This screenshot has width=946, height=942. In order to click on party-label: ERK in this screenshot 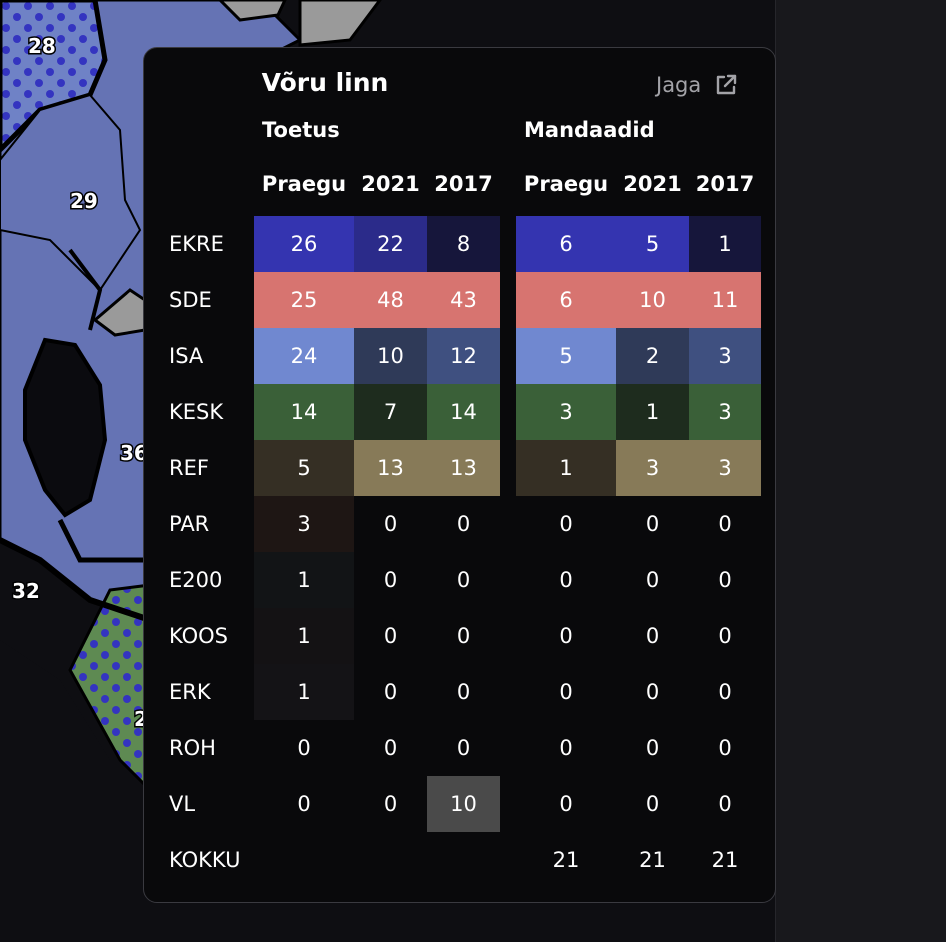, I will do `click(190, 692)`.